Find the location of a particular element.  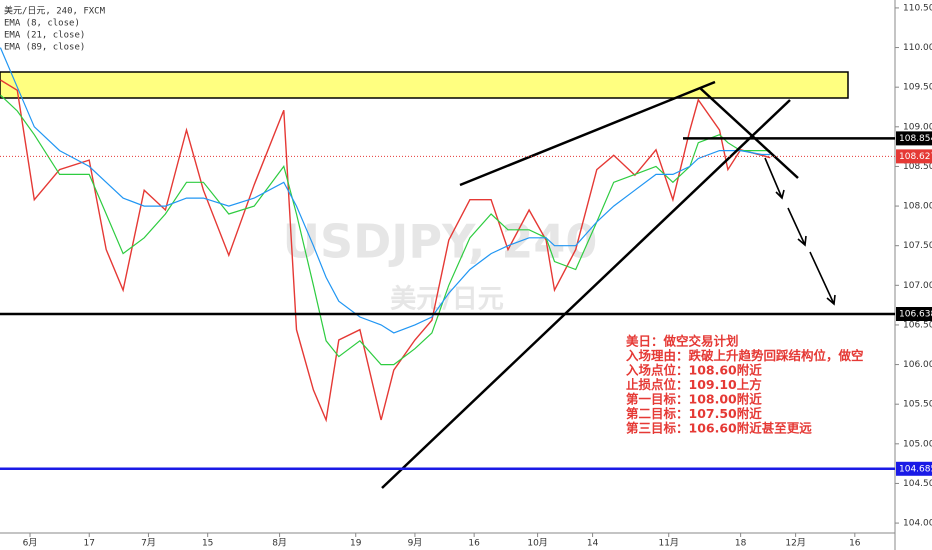

x-tick-label: 10月 is located at coordinates (537, 543).